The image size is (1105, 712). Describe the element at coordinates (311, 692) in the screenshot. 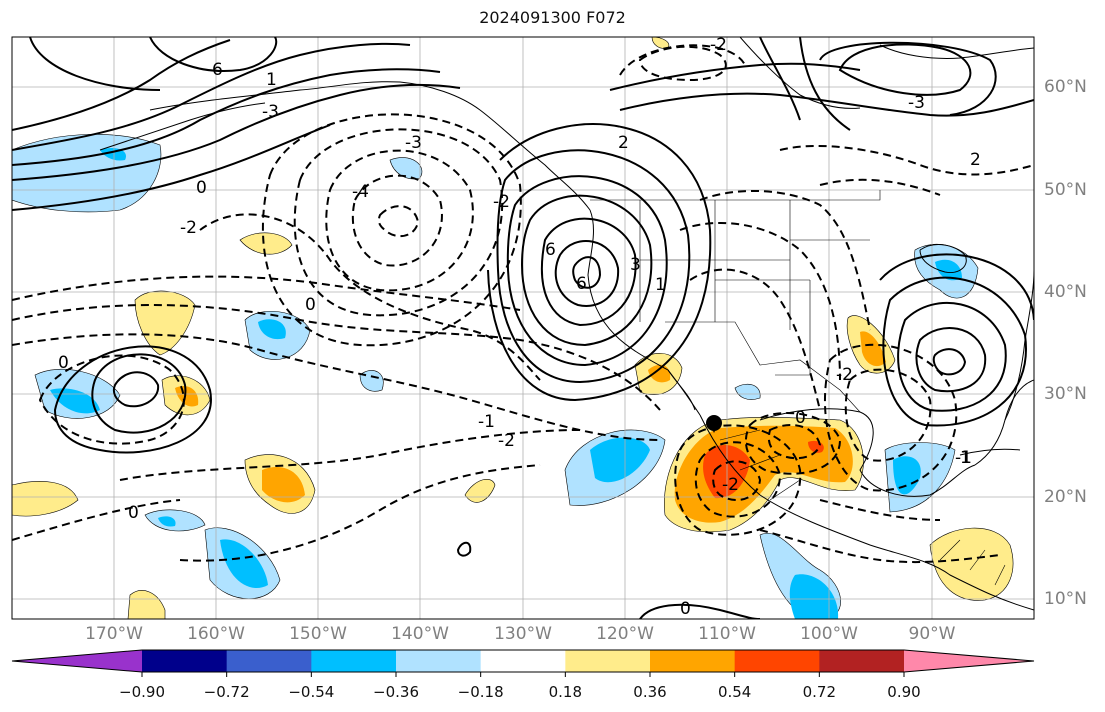

I see `colorbar-tick-label: −0.54` at that location.